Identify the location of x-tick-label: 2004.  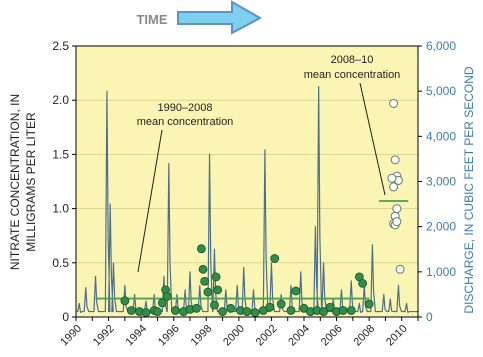
(299, 336).